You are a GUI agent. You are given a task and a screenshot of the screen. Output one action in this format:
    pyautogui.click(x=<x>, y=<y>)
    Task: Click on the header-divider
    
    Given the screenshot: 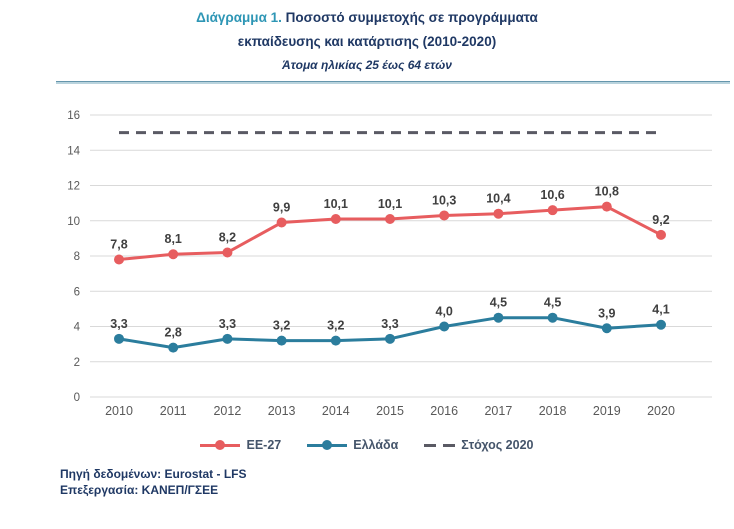 What is the action you would take?
    pyautogui.click(x=393, y=82)
    